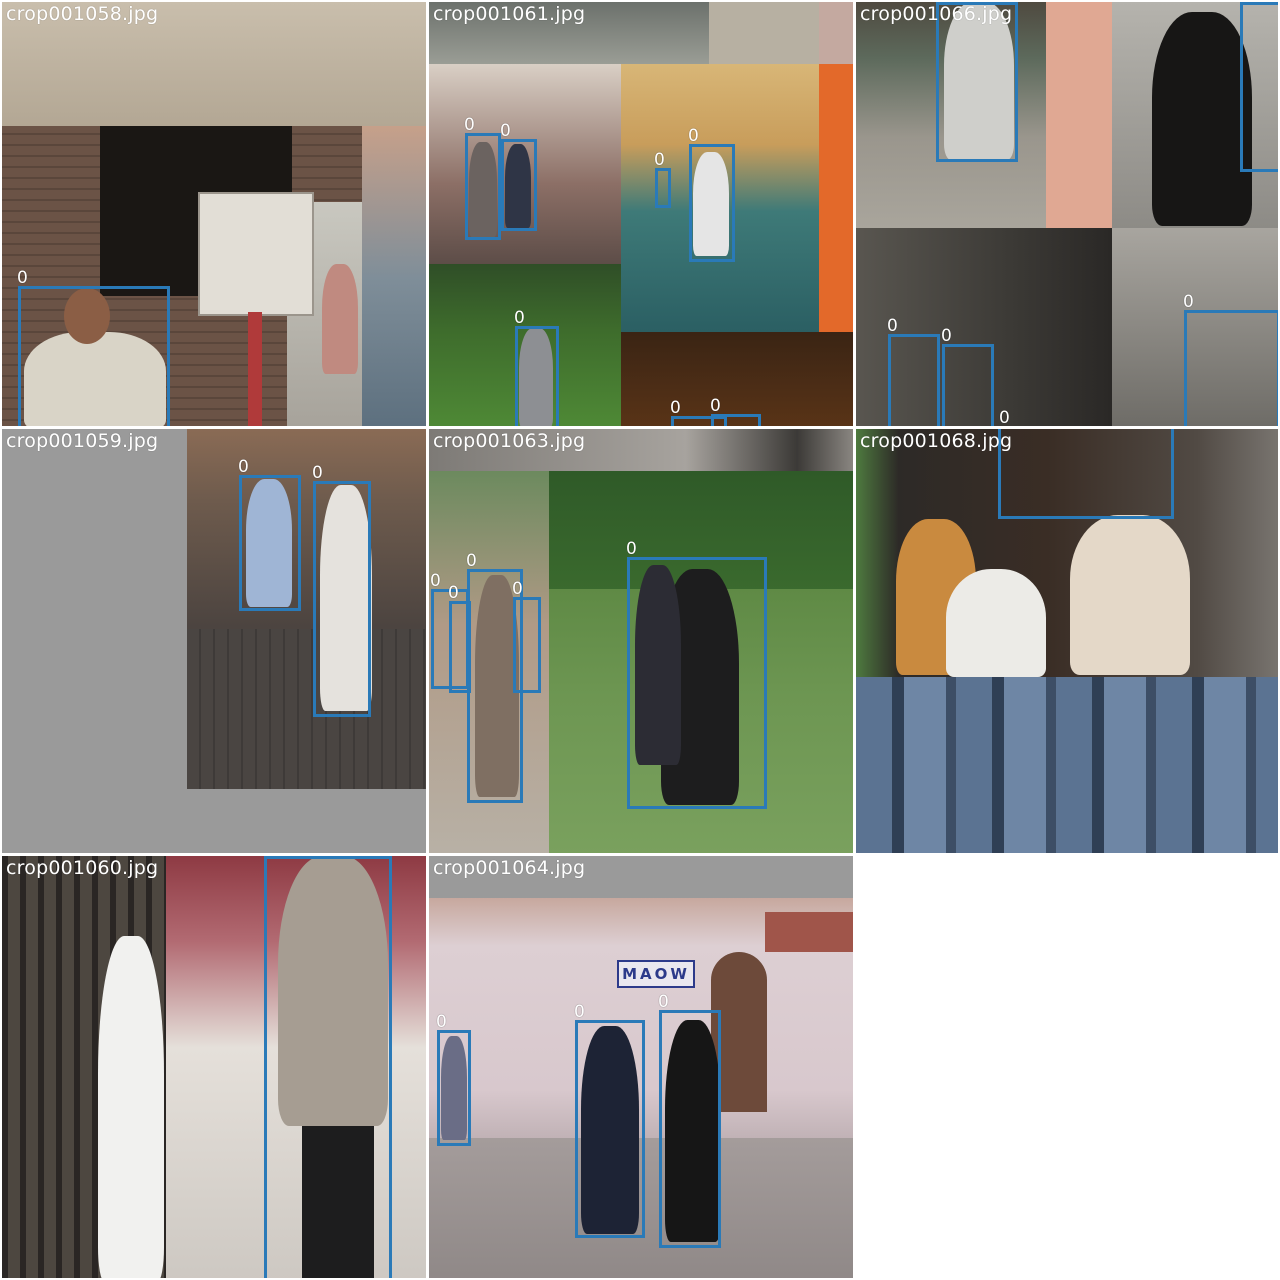 The width and height of the screenshot is (1280, 1280). I want to click on water-top, so click(569, 33).